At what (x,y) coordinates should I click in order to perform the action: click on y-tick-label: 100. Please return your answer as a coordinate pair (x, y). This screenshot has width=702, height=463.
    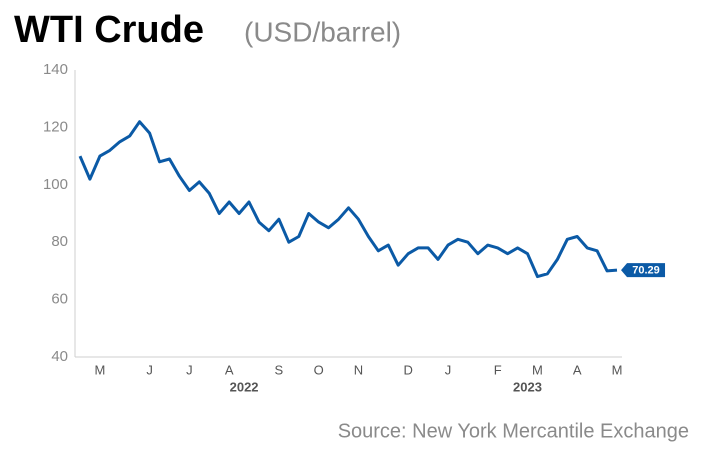
    Looking at the image, I should click on (55, 184).